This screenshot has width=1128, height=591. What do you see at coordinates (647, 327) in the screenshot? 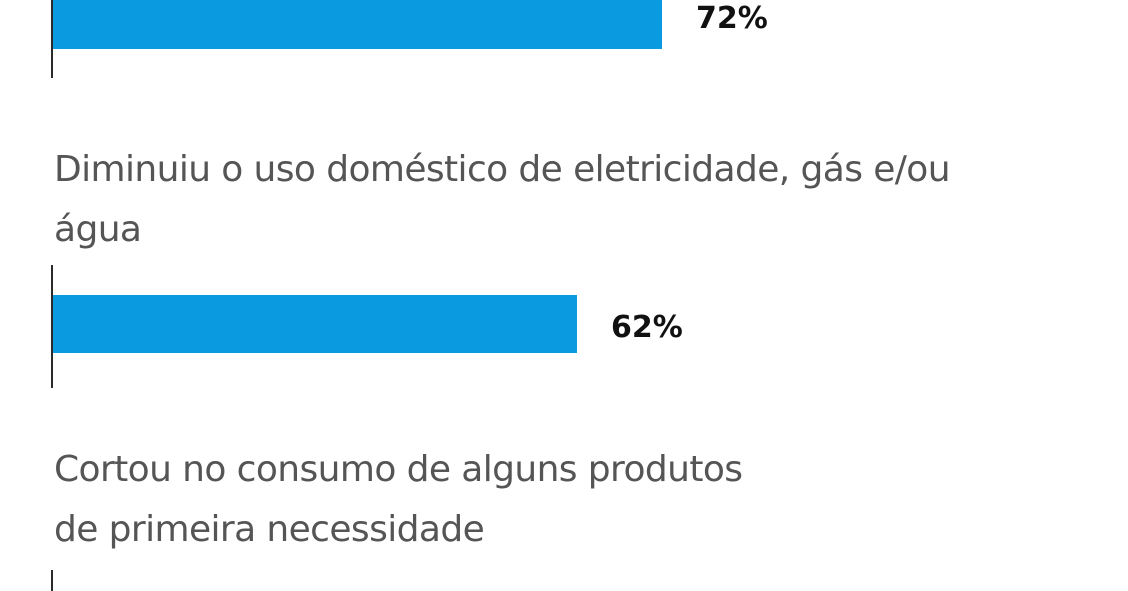
I see `bar-value-label: 62%` at bounding box center [647, 327].